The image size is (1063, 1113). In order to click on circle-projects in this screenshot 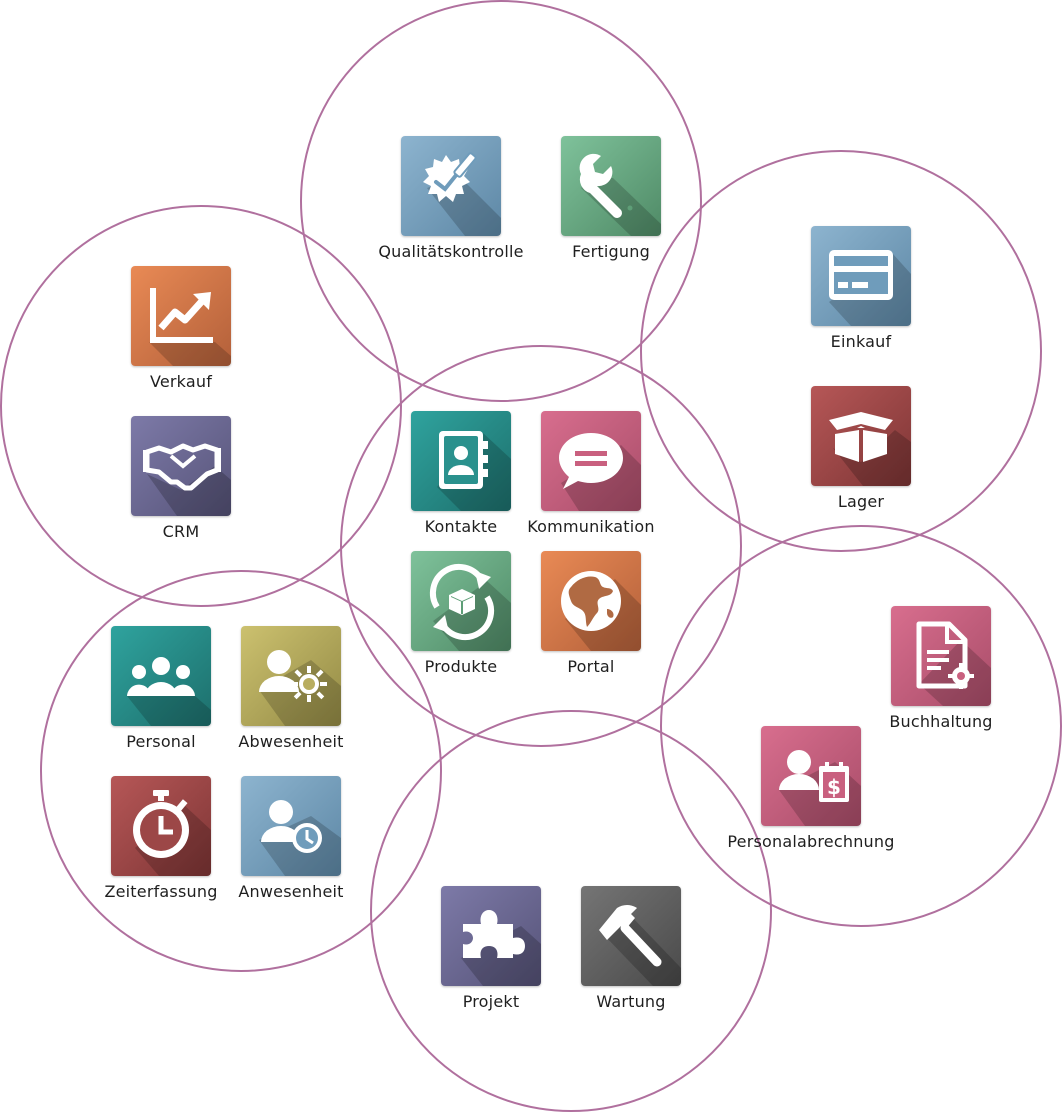, I will do `click(571, 911)`.